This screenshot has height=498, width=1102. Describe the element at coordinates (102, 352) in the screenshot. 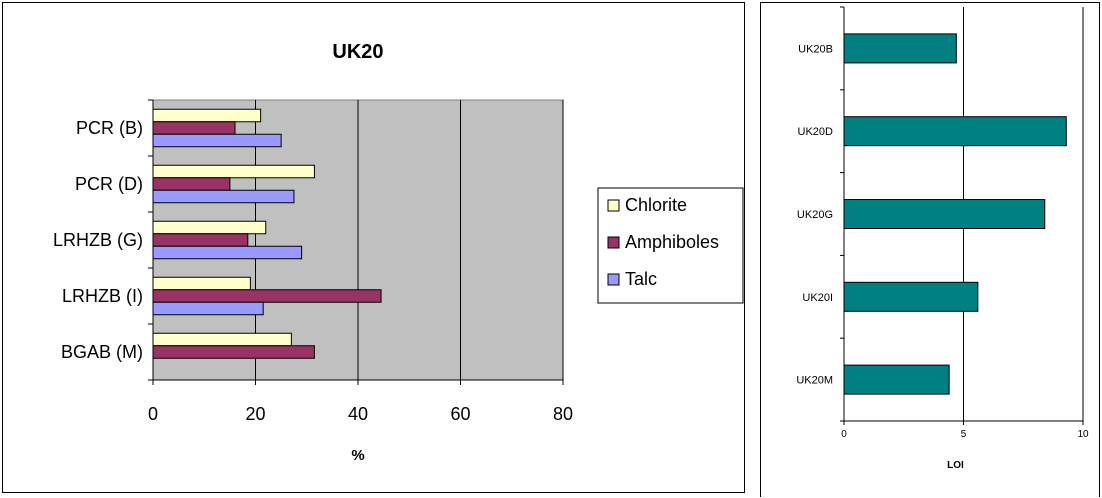

I see `category-label: BGAB (M)` at that location.